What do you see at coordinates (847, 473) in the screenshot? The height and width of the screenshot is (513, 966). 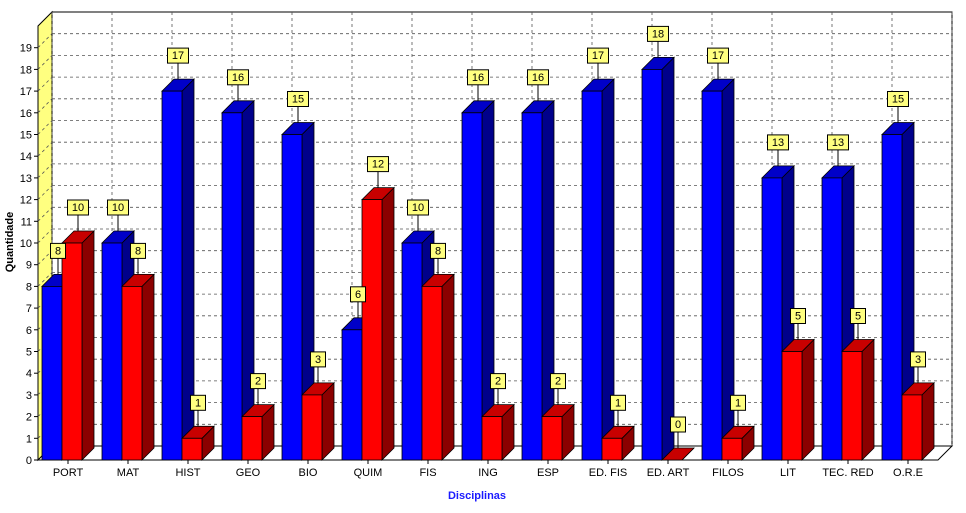 I see `x-category-label: TEC. RED` at bounding box center [847, 473].